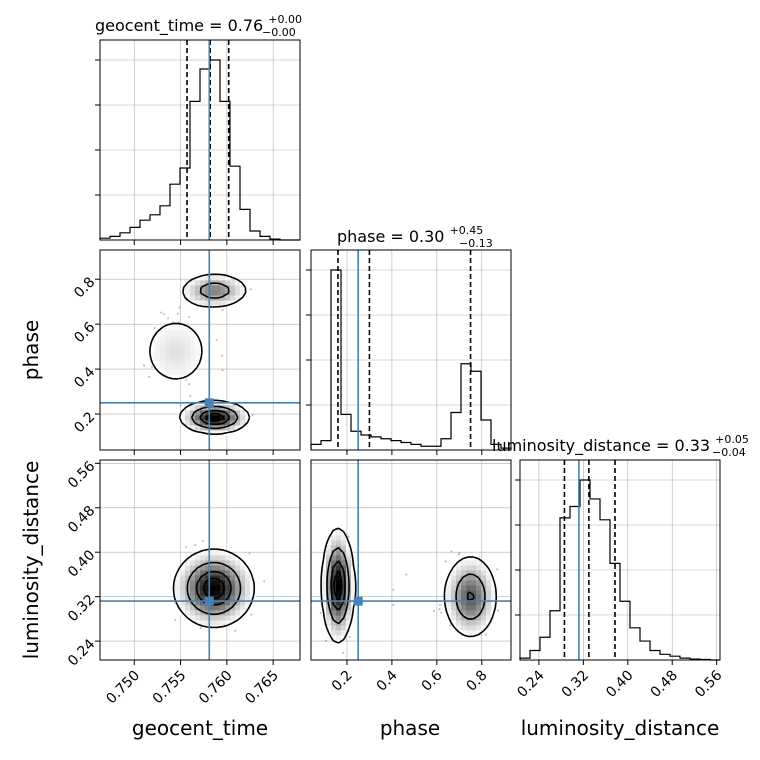 This screenshot has width=760, height=760. I want to click on x-tick-label-phase: 0.4, so click(387, 680).